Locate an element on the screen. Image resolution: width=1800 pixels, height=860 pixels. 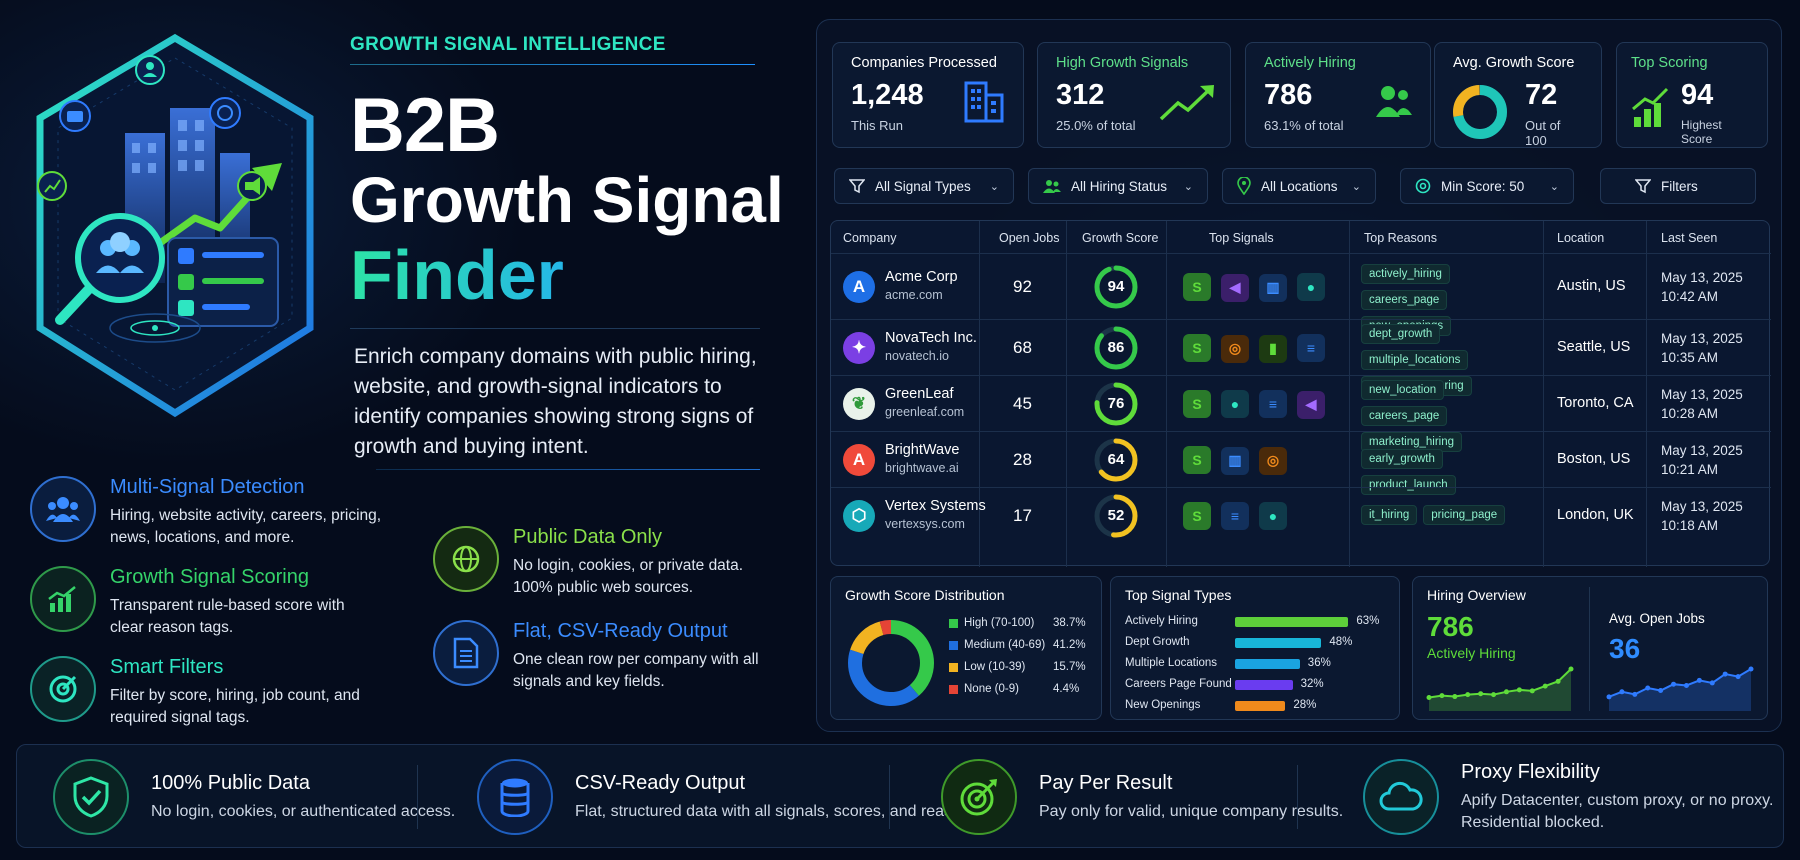
filter-label: Filters is located at coordinates (1679, 186).